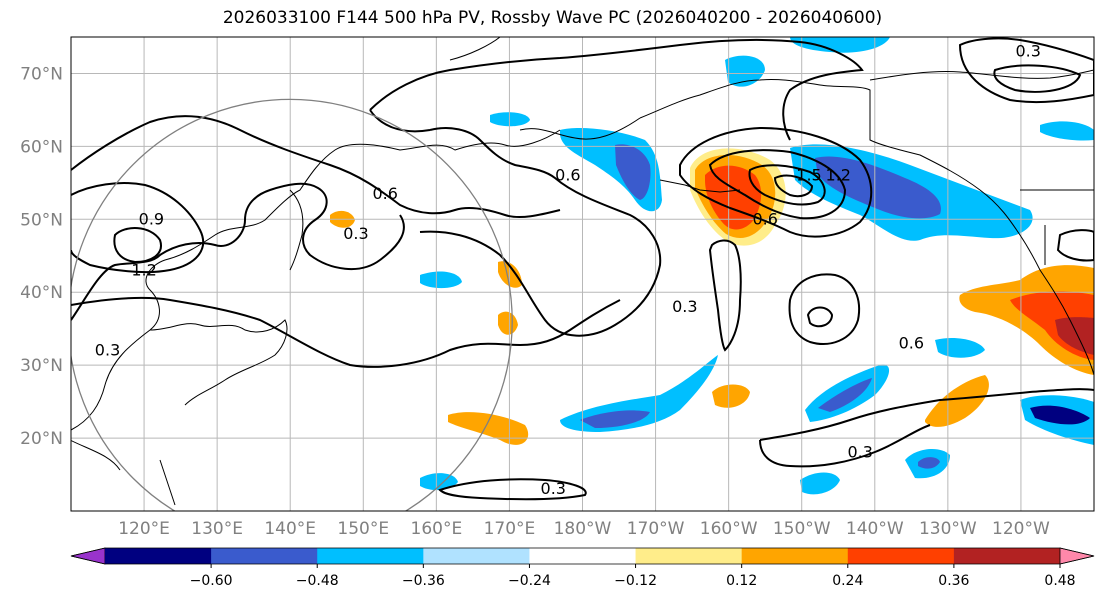 This screenshot has height=604, width=1105. What do you see at coordinates (41, 147) in the screenshot?
I see `lat-tick-label: 60°N` at bounding box center [41, 147].